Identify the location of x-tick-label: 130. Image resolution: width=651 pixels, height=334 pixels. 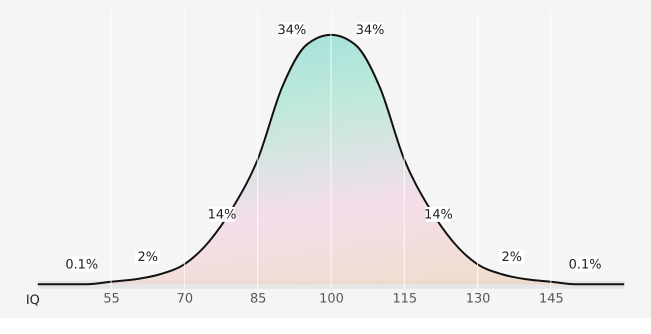
(478, 299).